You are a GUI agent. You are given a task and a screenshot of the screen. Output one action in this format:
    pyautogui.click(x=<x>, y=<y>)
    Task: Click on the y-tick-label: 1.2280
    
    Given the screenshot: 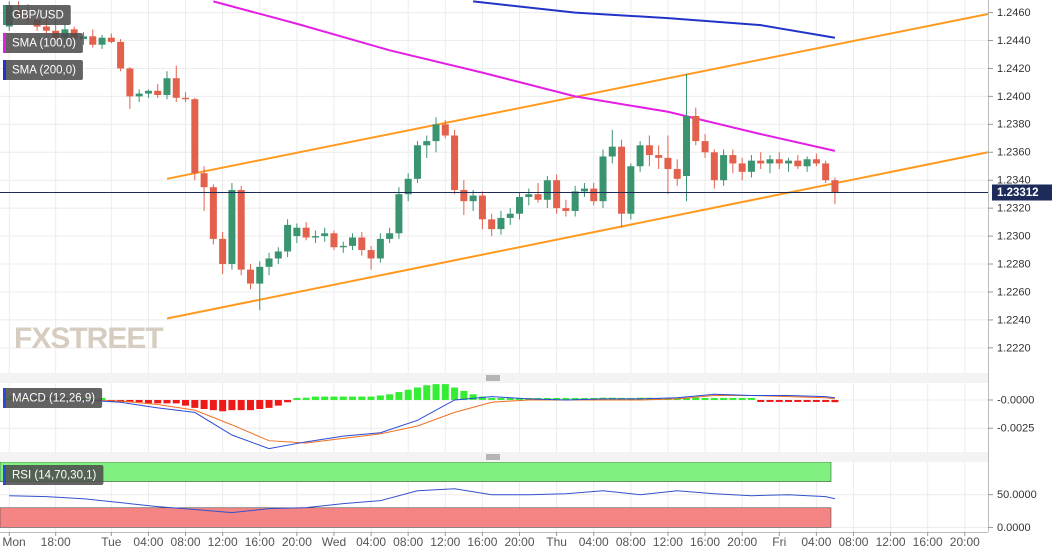 What is the action you would take?
    pyautogui.click(x=1014, y=264)
    